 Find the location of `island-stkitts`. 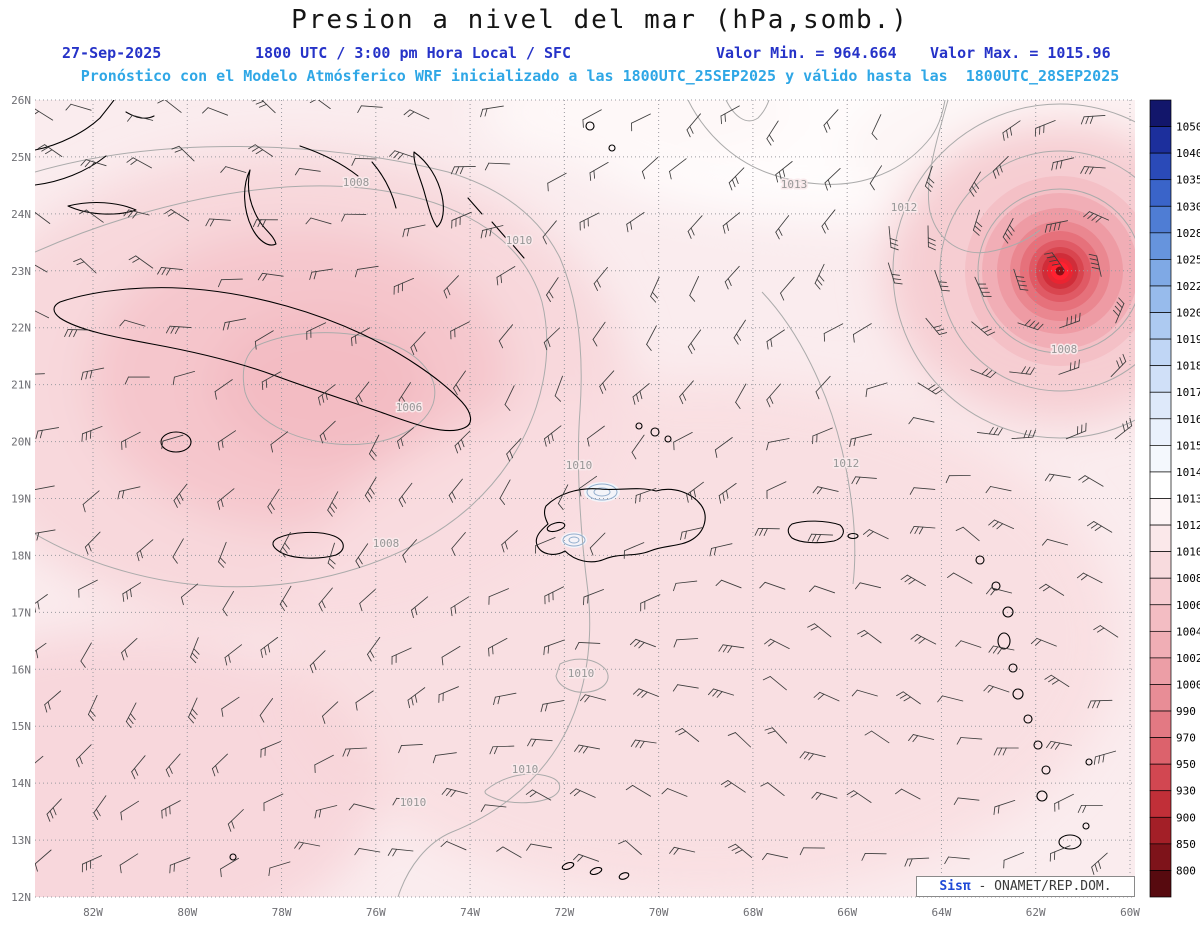

island-stkitts is located at coordinates (996, 586).